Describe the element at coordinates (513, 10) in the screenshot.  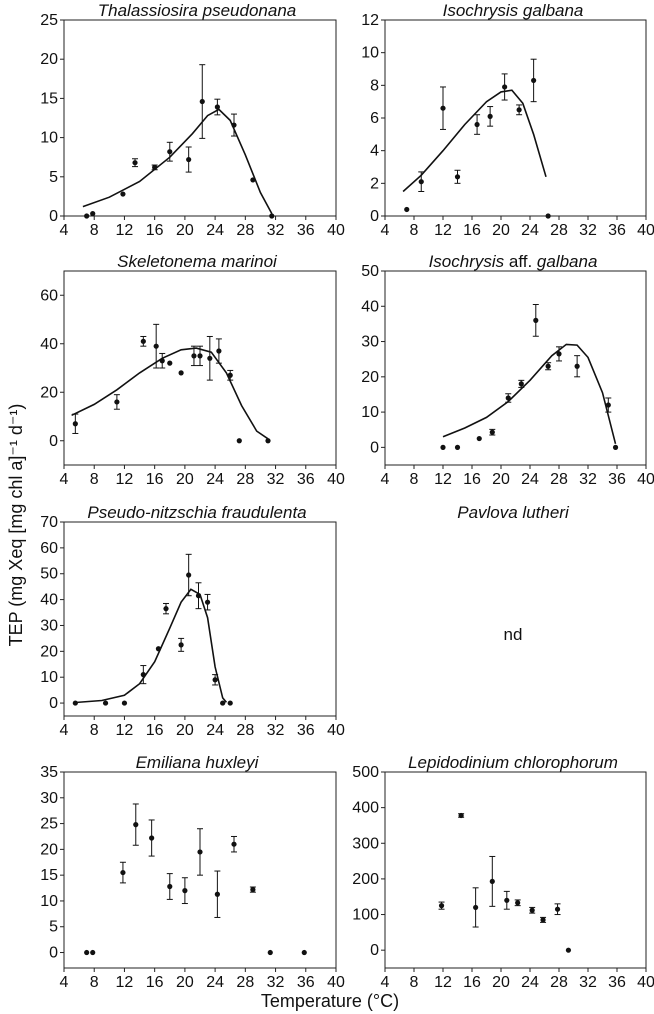
I see `panel-title: Isochrysis galbana` at that location.